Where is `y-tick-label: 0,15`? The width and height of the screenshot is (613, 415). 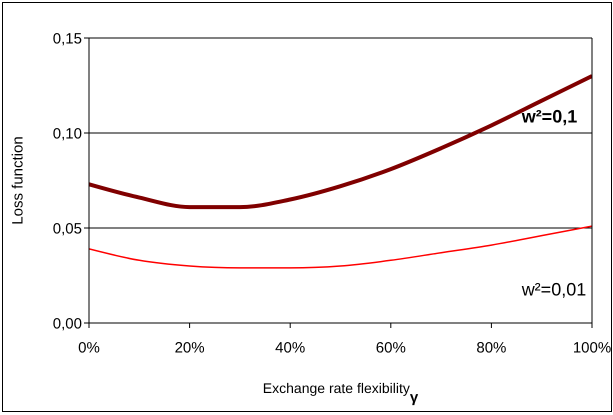 y-tick-label: 0,15 is located at coordinates (67, 39).